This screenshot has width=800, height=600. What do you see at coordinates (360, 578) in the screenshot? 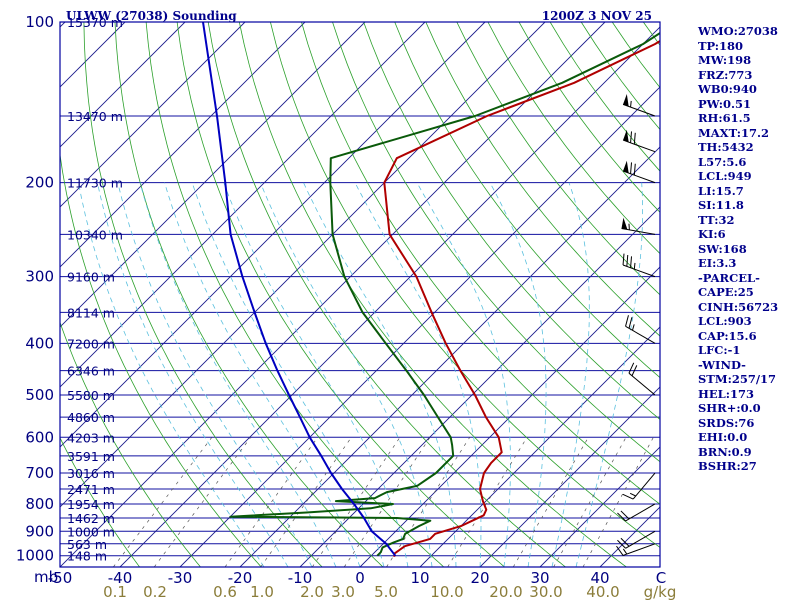
I see `temperature-tick-label: 0` at bounding box center [360, 578].